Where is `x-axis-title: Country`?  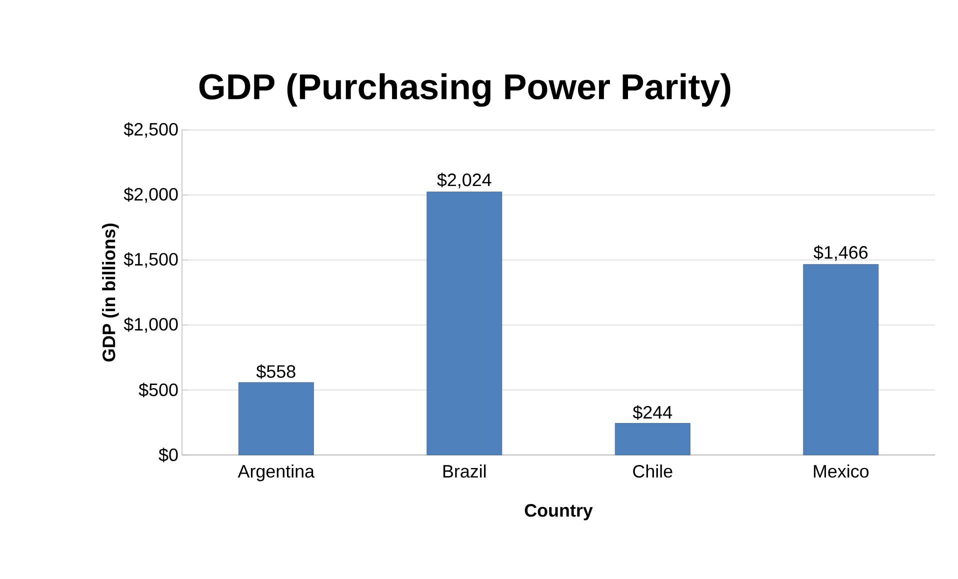
x-axis-title: Country is located at coordinates (558, 512).